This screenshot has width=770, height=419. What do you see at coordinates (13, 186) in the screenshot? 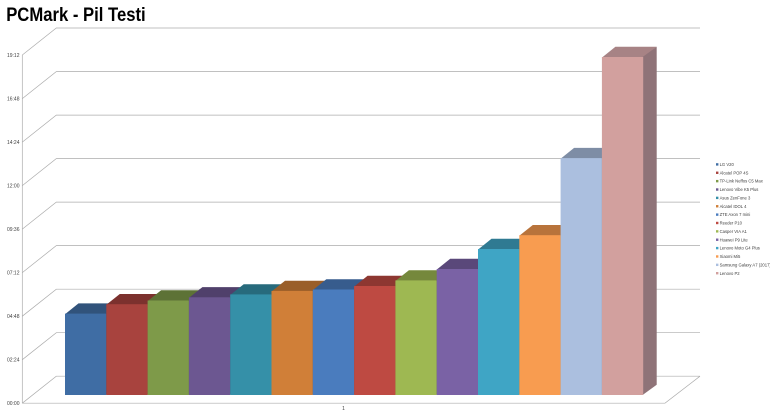
I see `svg-text: 12:00` at bounding box center [13, 186].